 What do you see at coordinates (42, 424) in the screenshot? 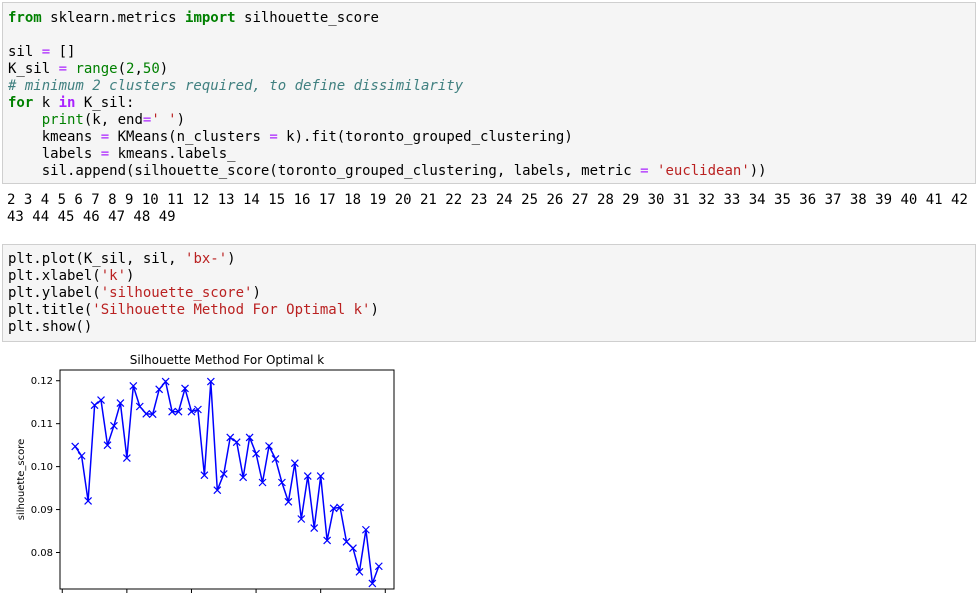
I see `y-tick-label: 0.11` at bounding box center [42, 424].